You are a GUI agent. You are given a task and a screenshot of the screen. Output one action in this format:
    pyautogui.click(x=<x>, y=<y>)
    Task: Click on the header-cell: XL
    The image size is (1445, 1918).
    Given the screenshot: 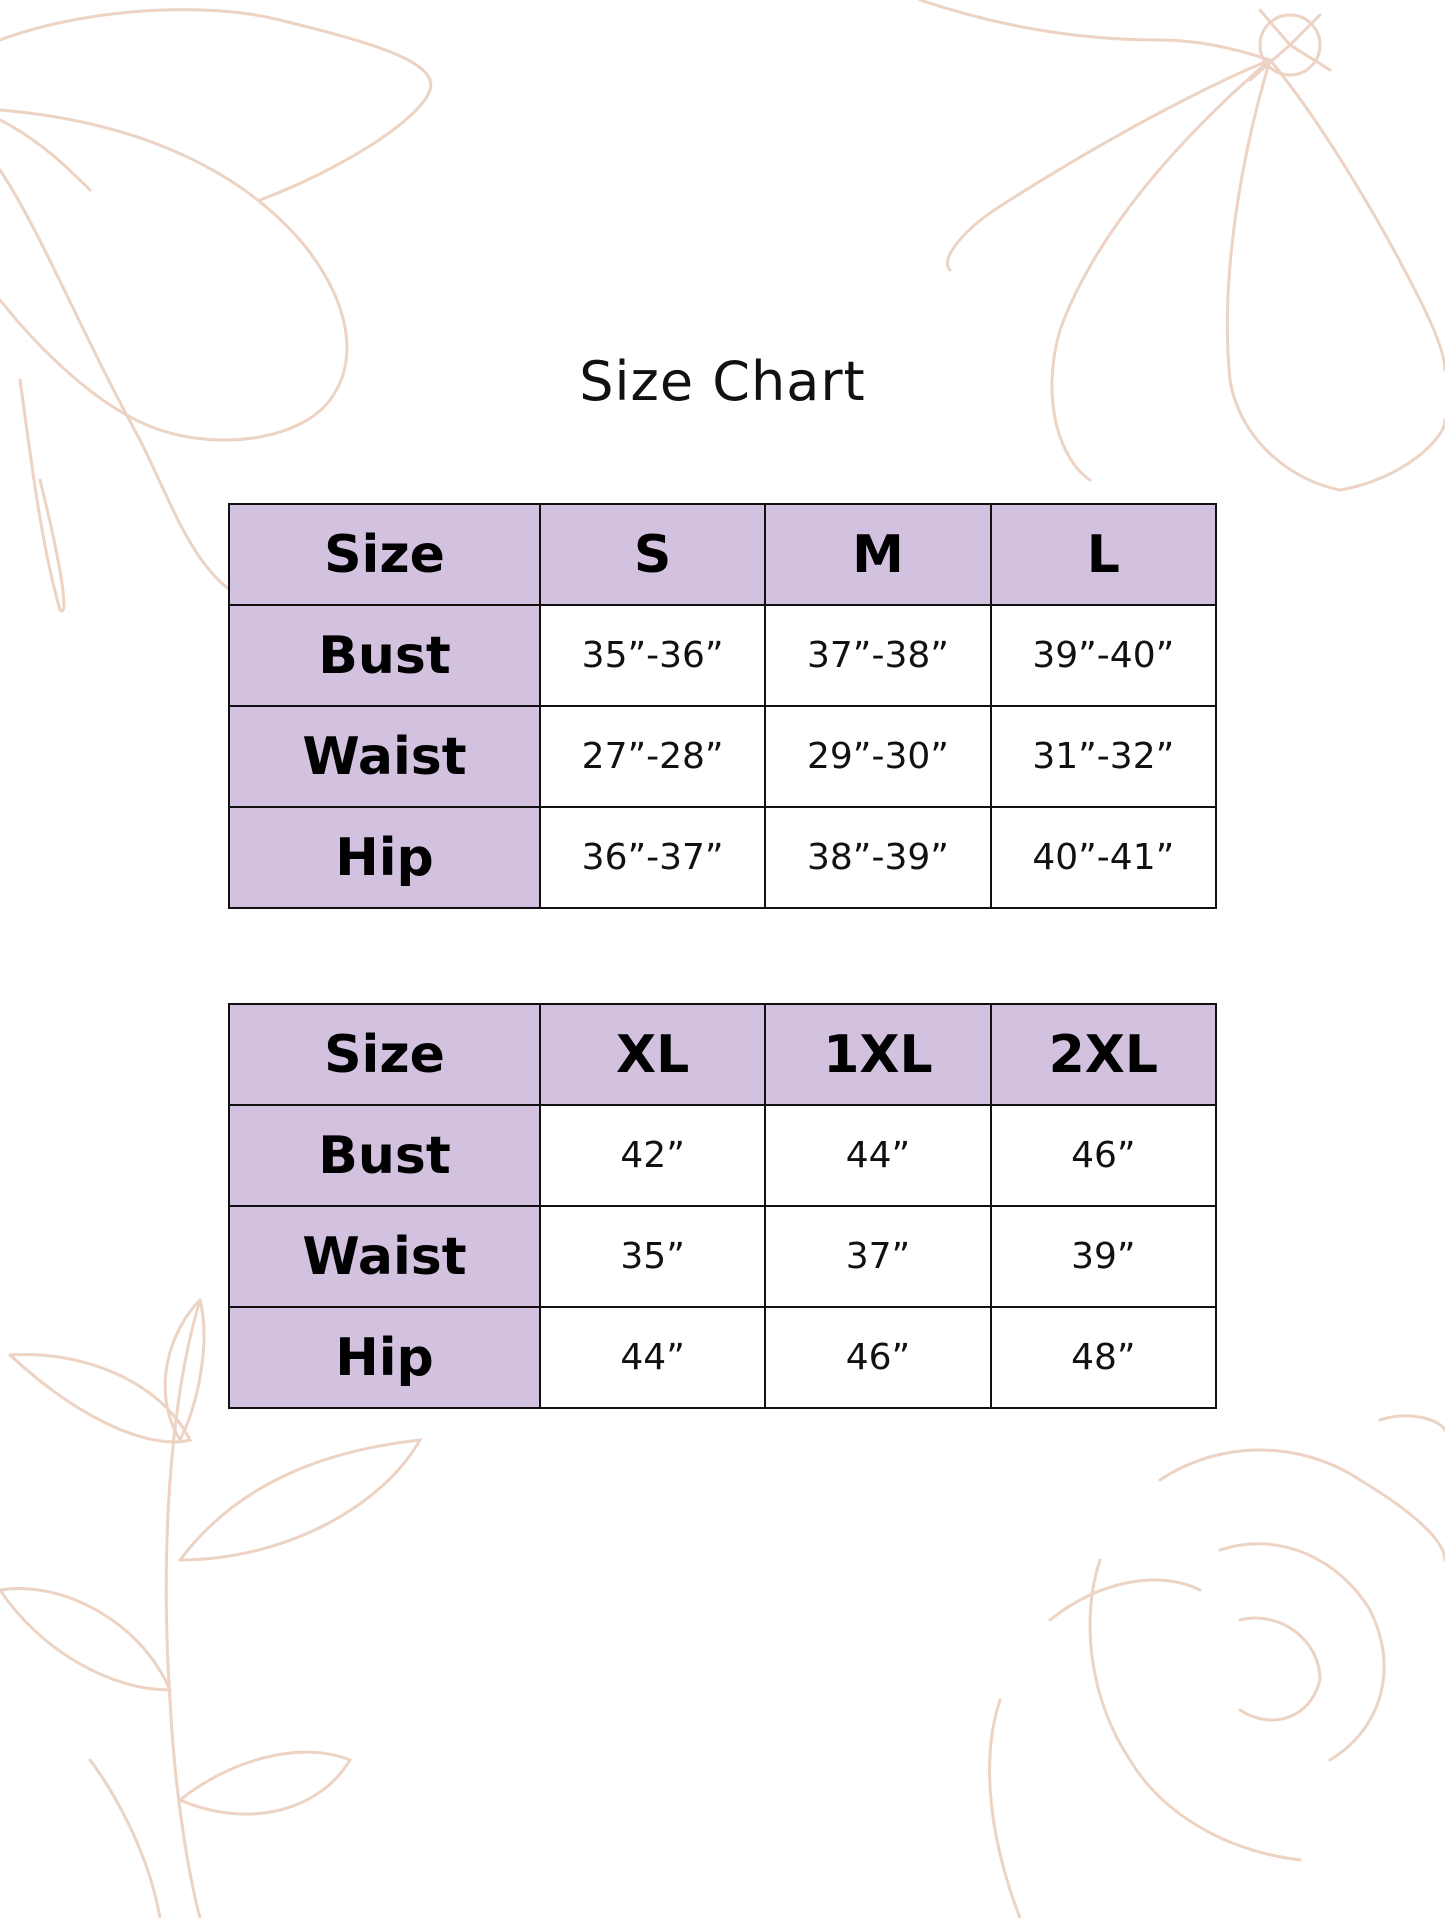 What is the action you would take?
    pyautogui.click(x=652, y=1054)
    